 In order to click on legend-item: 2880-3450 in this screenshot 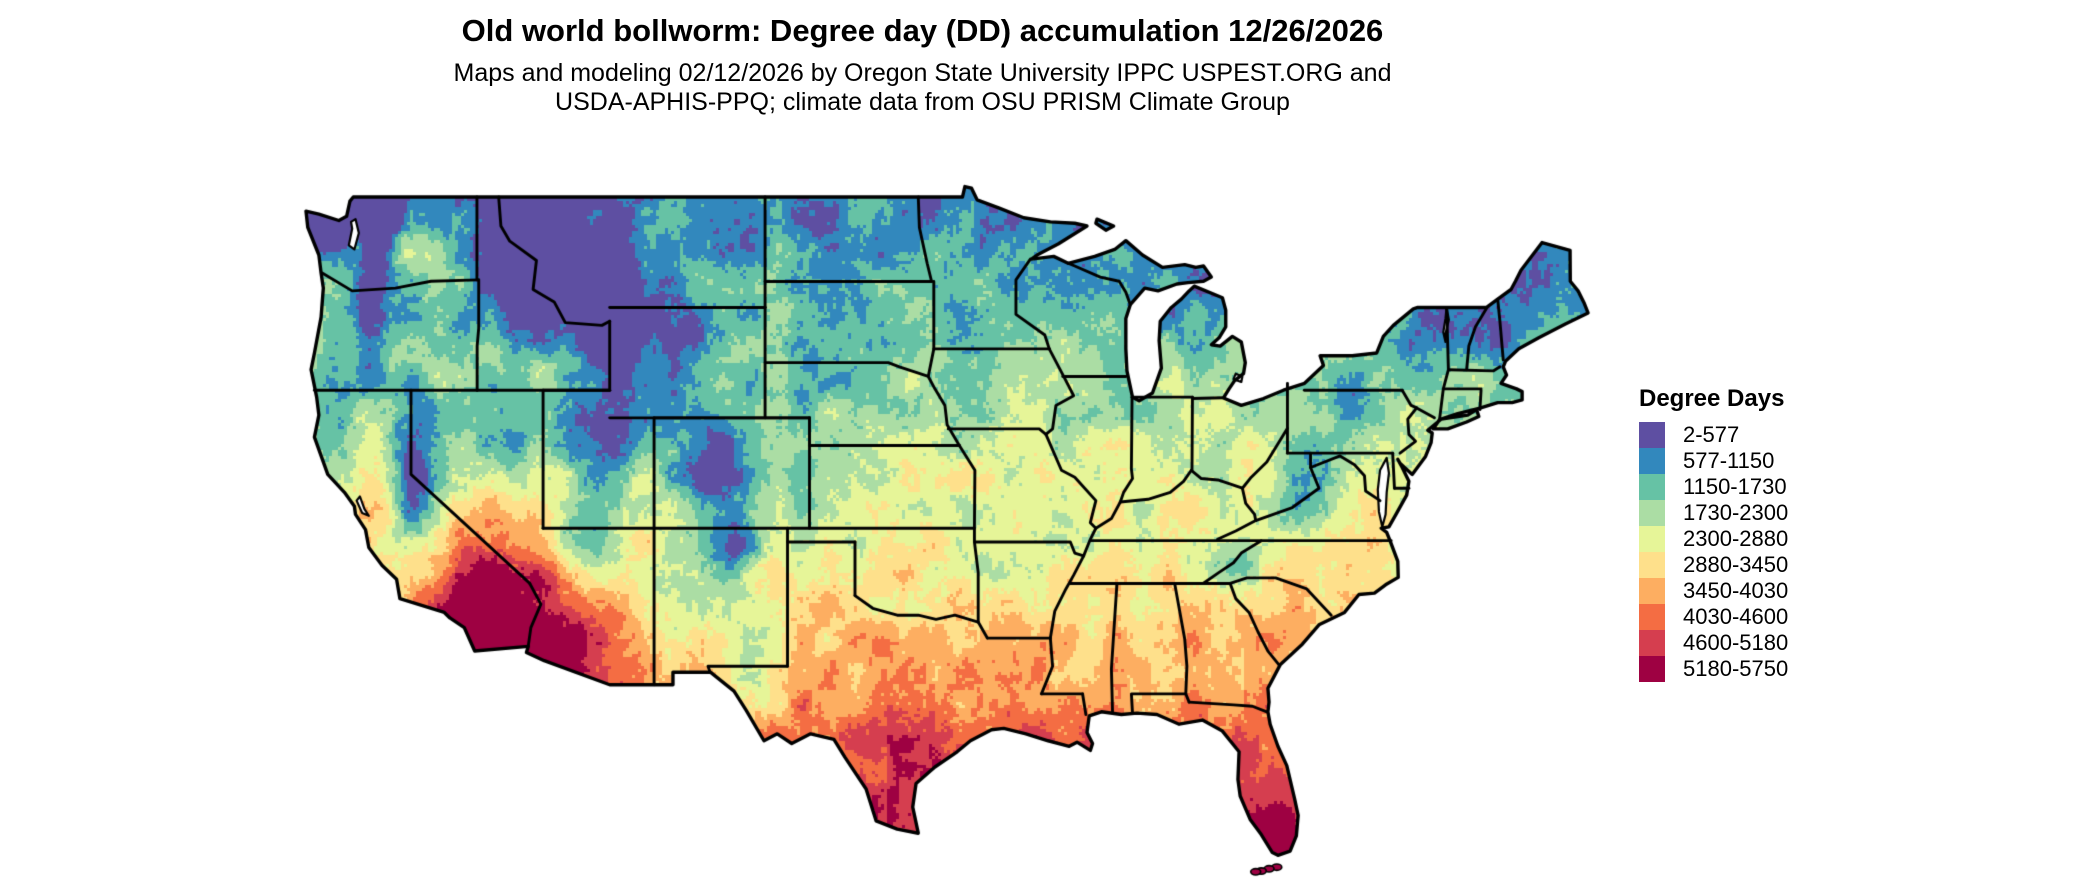, I will do `click(1713, 565)`.